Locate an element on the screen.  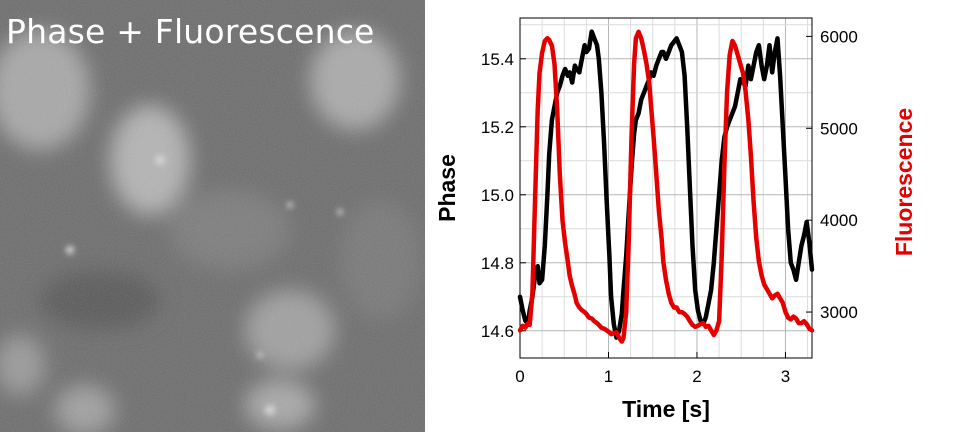
image-label: Phase + Fluorescence is located at coordinates (190, 31).